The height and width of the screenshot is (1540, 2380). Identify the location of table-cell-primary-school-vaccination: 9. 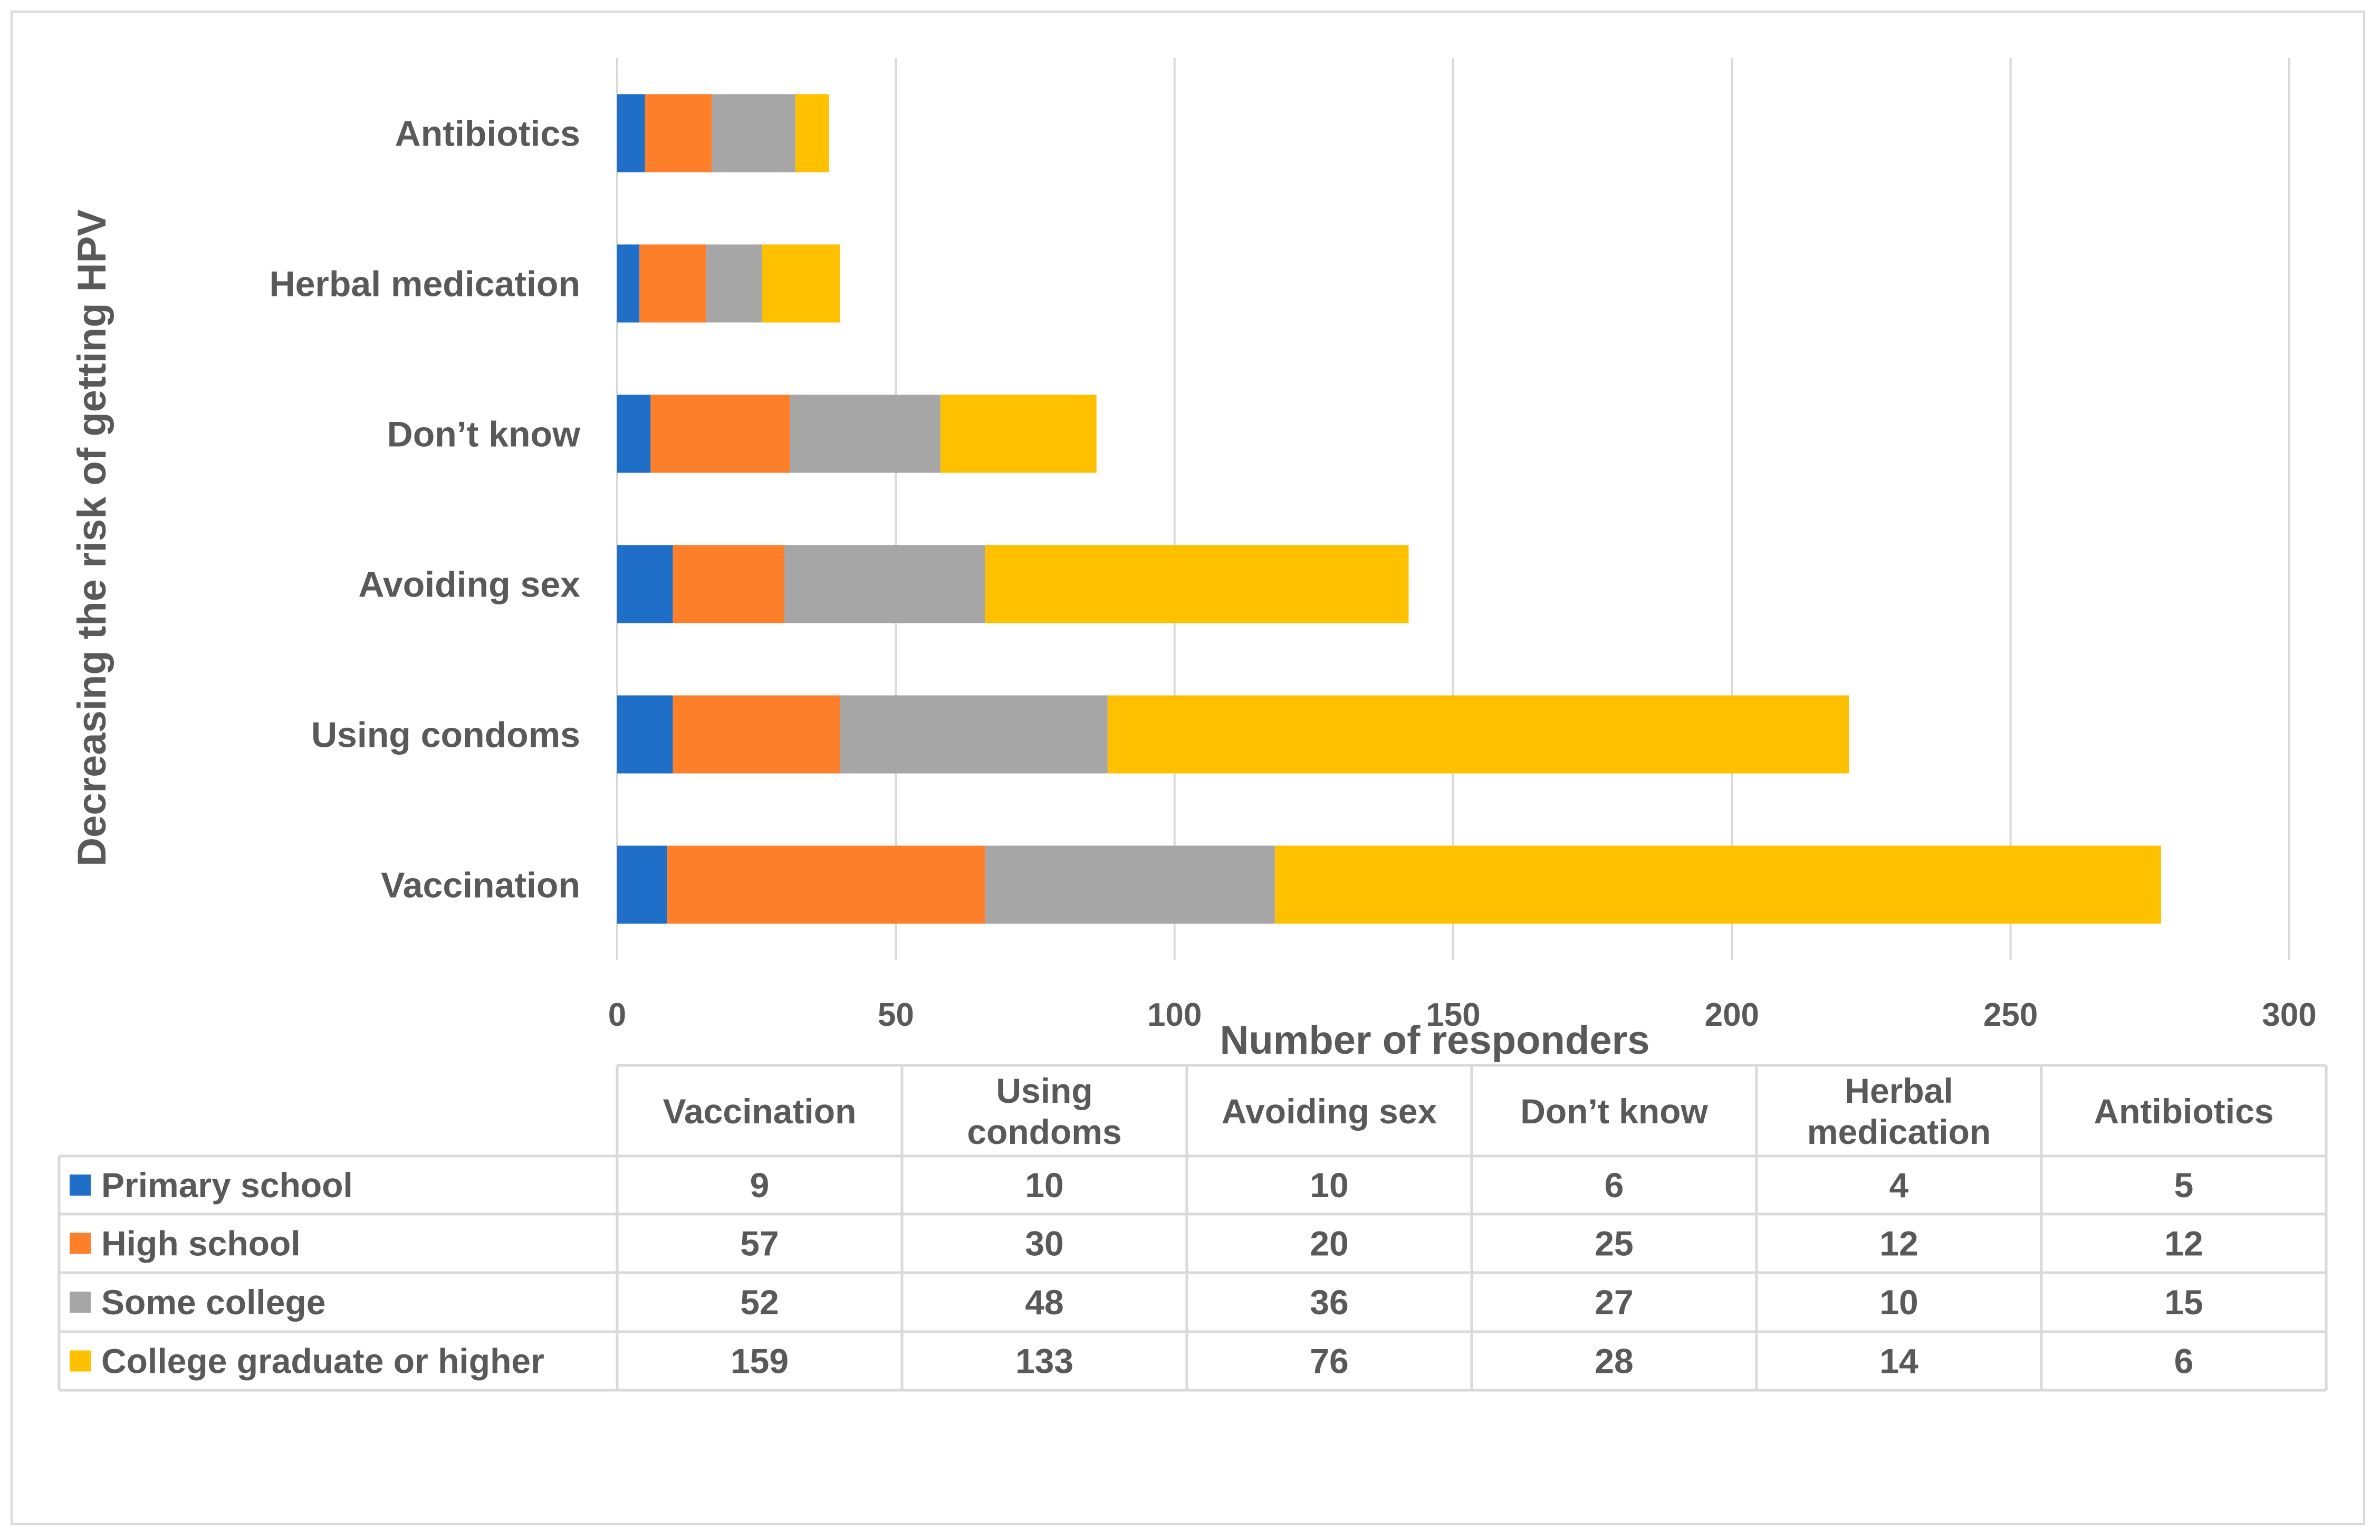
(760, 1185).